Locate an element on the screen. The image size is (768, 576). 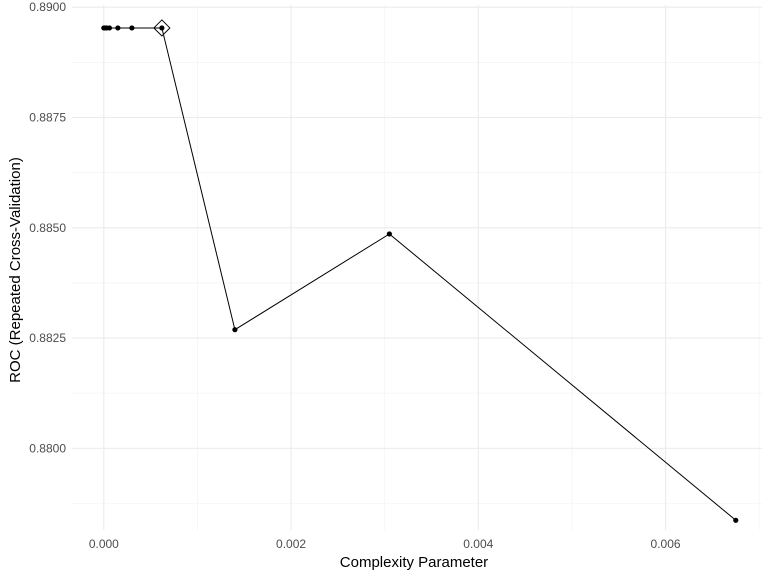
y-tick-label: 0.8900 is located at coordinates (47, 7).